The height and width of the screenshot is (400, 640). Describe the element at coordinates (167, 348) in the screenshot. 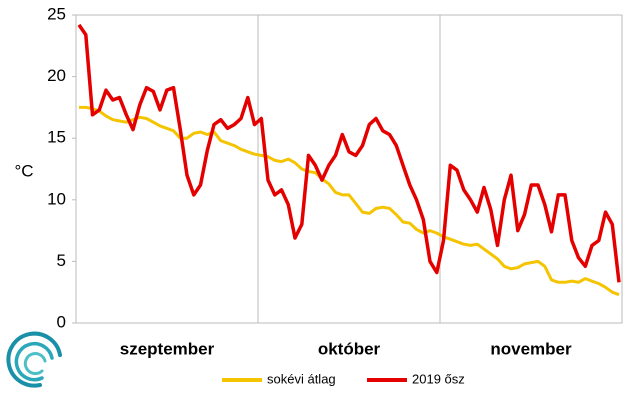

I see `month-label: szeptember` at that location.